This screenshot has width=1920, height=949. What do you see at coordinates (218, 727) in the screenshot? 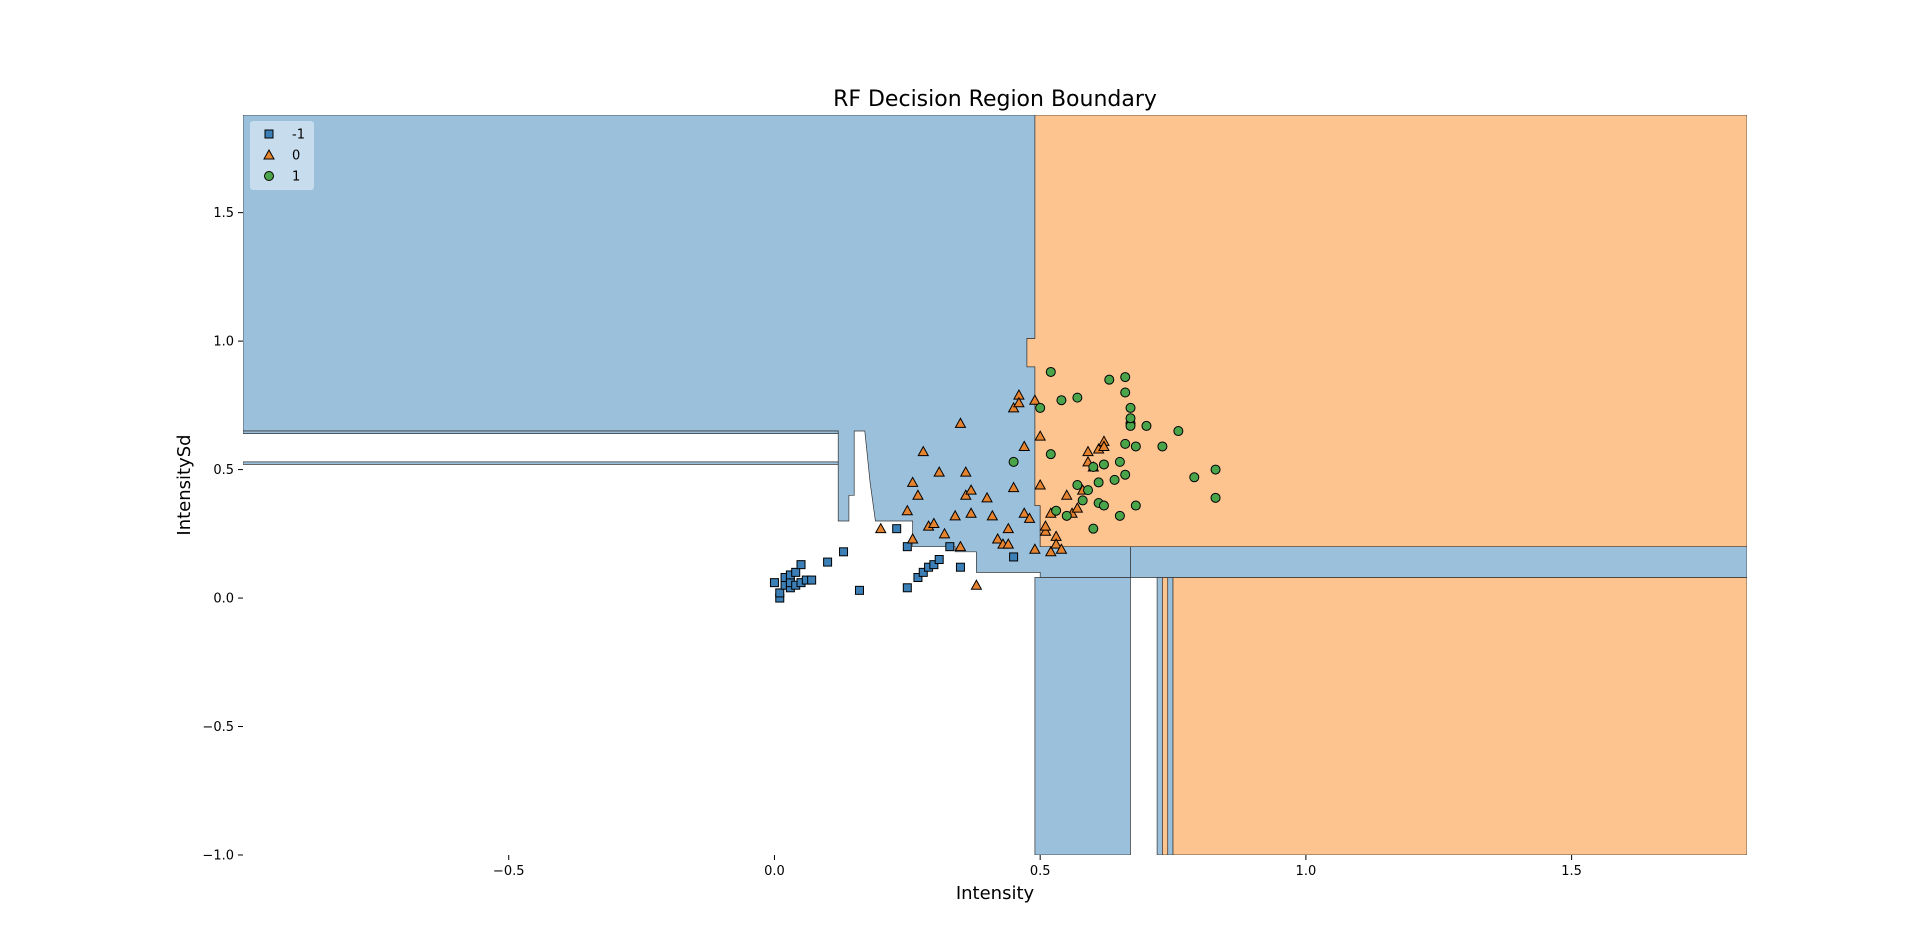
I see `y-tick-label: −0.5` at bounding box center [218, 727].